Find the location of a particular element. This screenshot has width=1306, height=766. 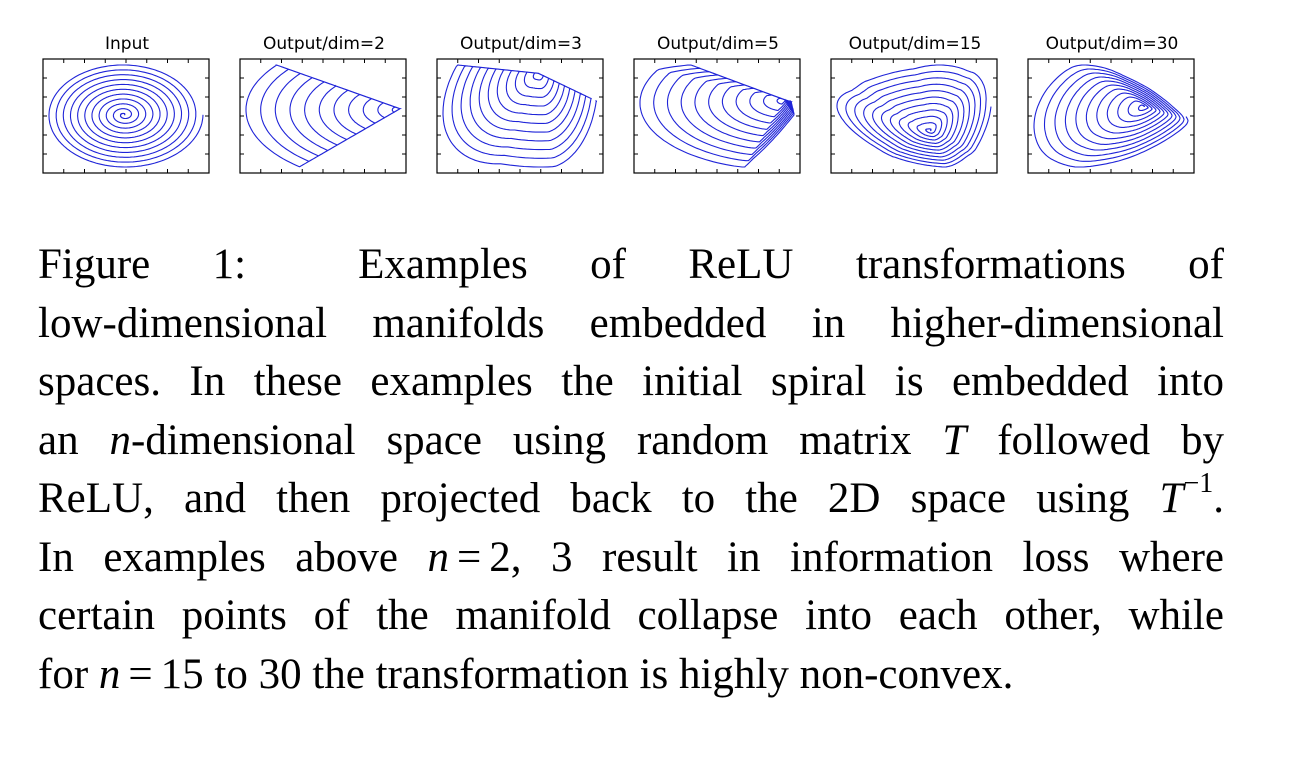

caption-text-4b: -dimensional space using random matrix is located at coordinates (537, 440).